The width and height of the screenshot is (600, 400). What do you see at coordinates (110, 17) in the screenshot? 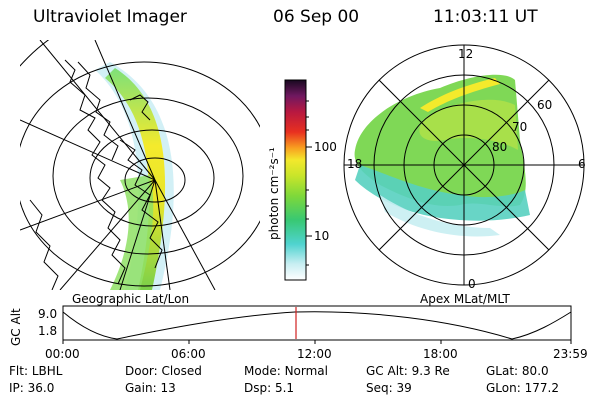
I see `instrument-title: Ultraviolet Imager` at bounding box center [110, 17].